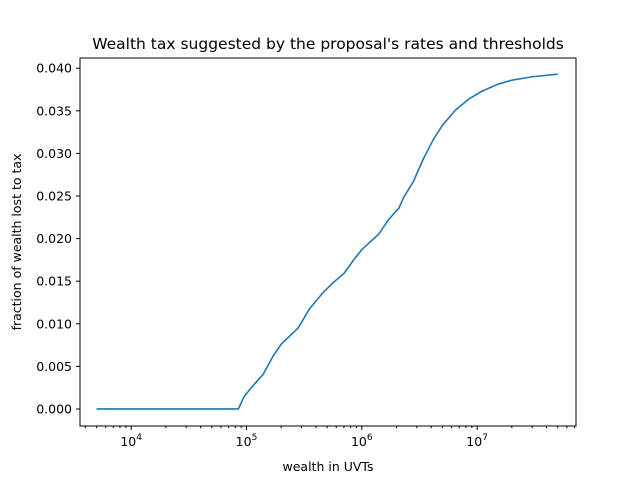  What do you see at coordinates (16, 242) in the screenshot?
I see `y-axis-label: fraction of wealth lost to tax` at bounding box center [16, 242].